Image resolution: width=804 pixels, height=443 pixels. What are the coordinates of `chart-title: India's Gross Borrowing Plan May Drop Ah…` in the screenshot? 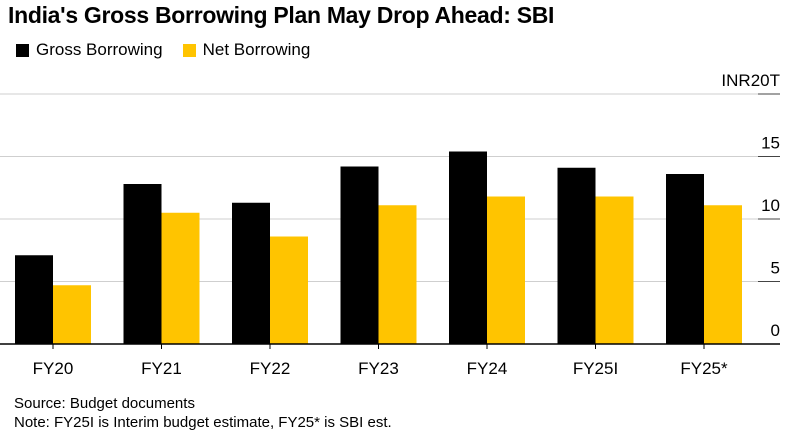 It's located at (281, 15).